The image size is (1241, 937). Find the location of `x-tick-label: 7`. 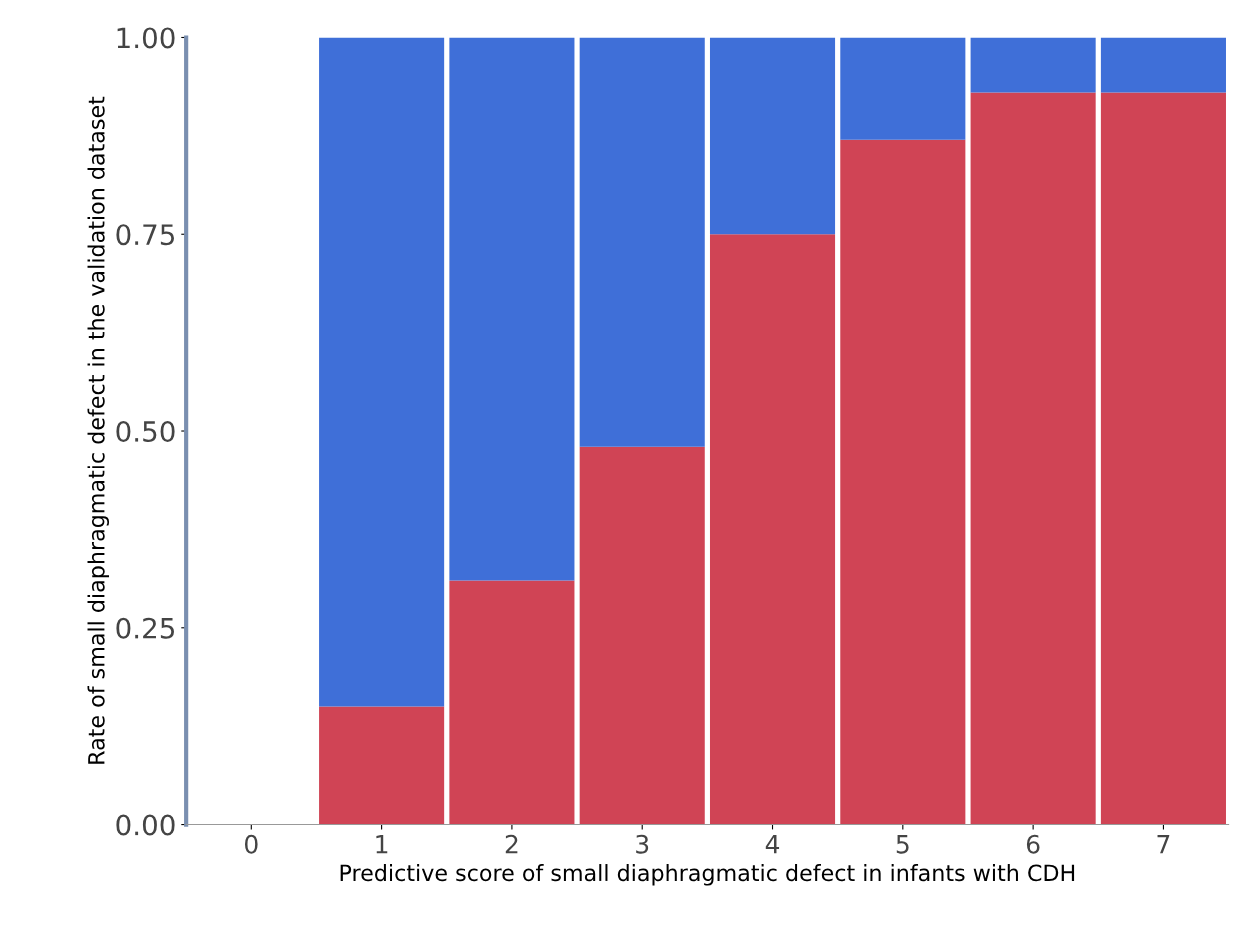

x-tick-label: 7 is located at coordinates (1163, 844).